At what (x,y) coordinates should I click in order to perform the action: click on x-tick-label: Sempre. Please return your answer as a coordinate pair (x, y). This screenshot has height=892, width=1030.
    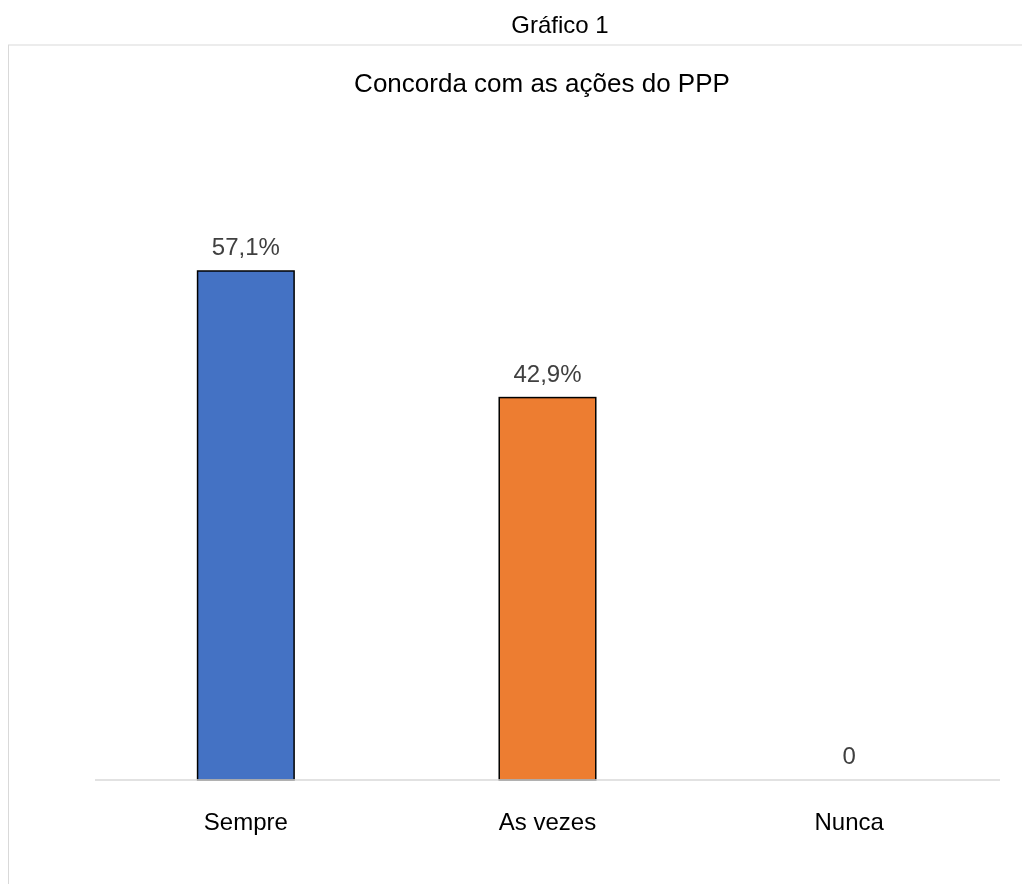
    Looking at the image, I should click on (245, 821).